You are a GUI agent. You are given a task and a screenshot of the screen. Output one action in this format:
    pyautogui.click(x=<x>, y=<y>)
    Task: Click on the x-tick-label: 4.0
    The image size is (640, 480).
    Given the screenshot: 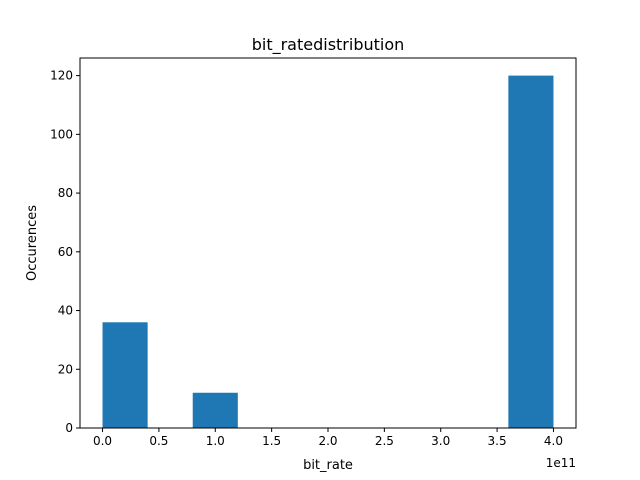 What is the action you would take?
    pyautogui.click(x=553, y=441)
    